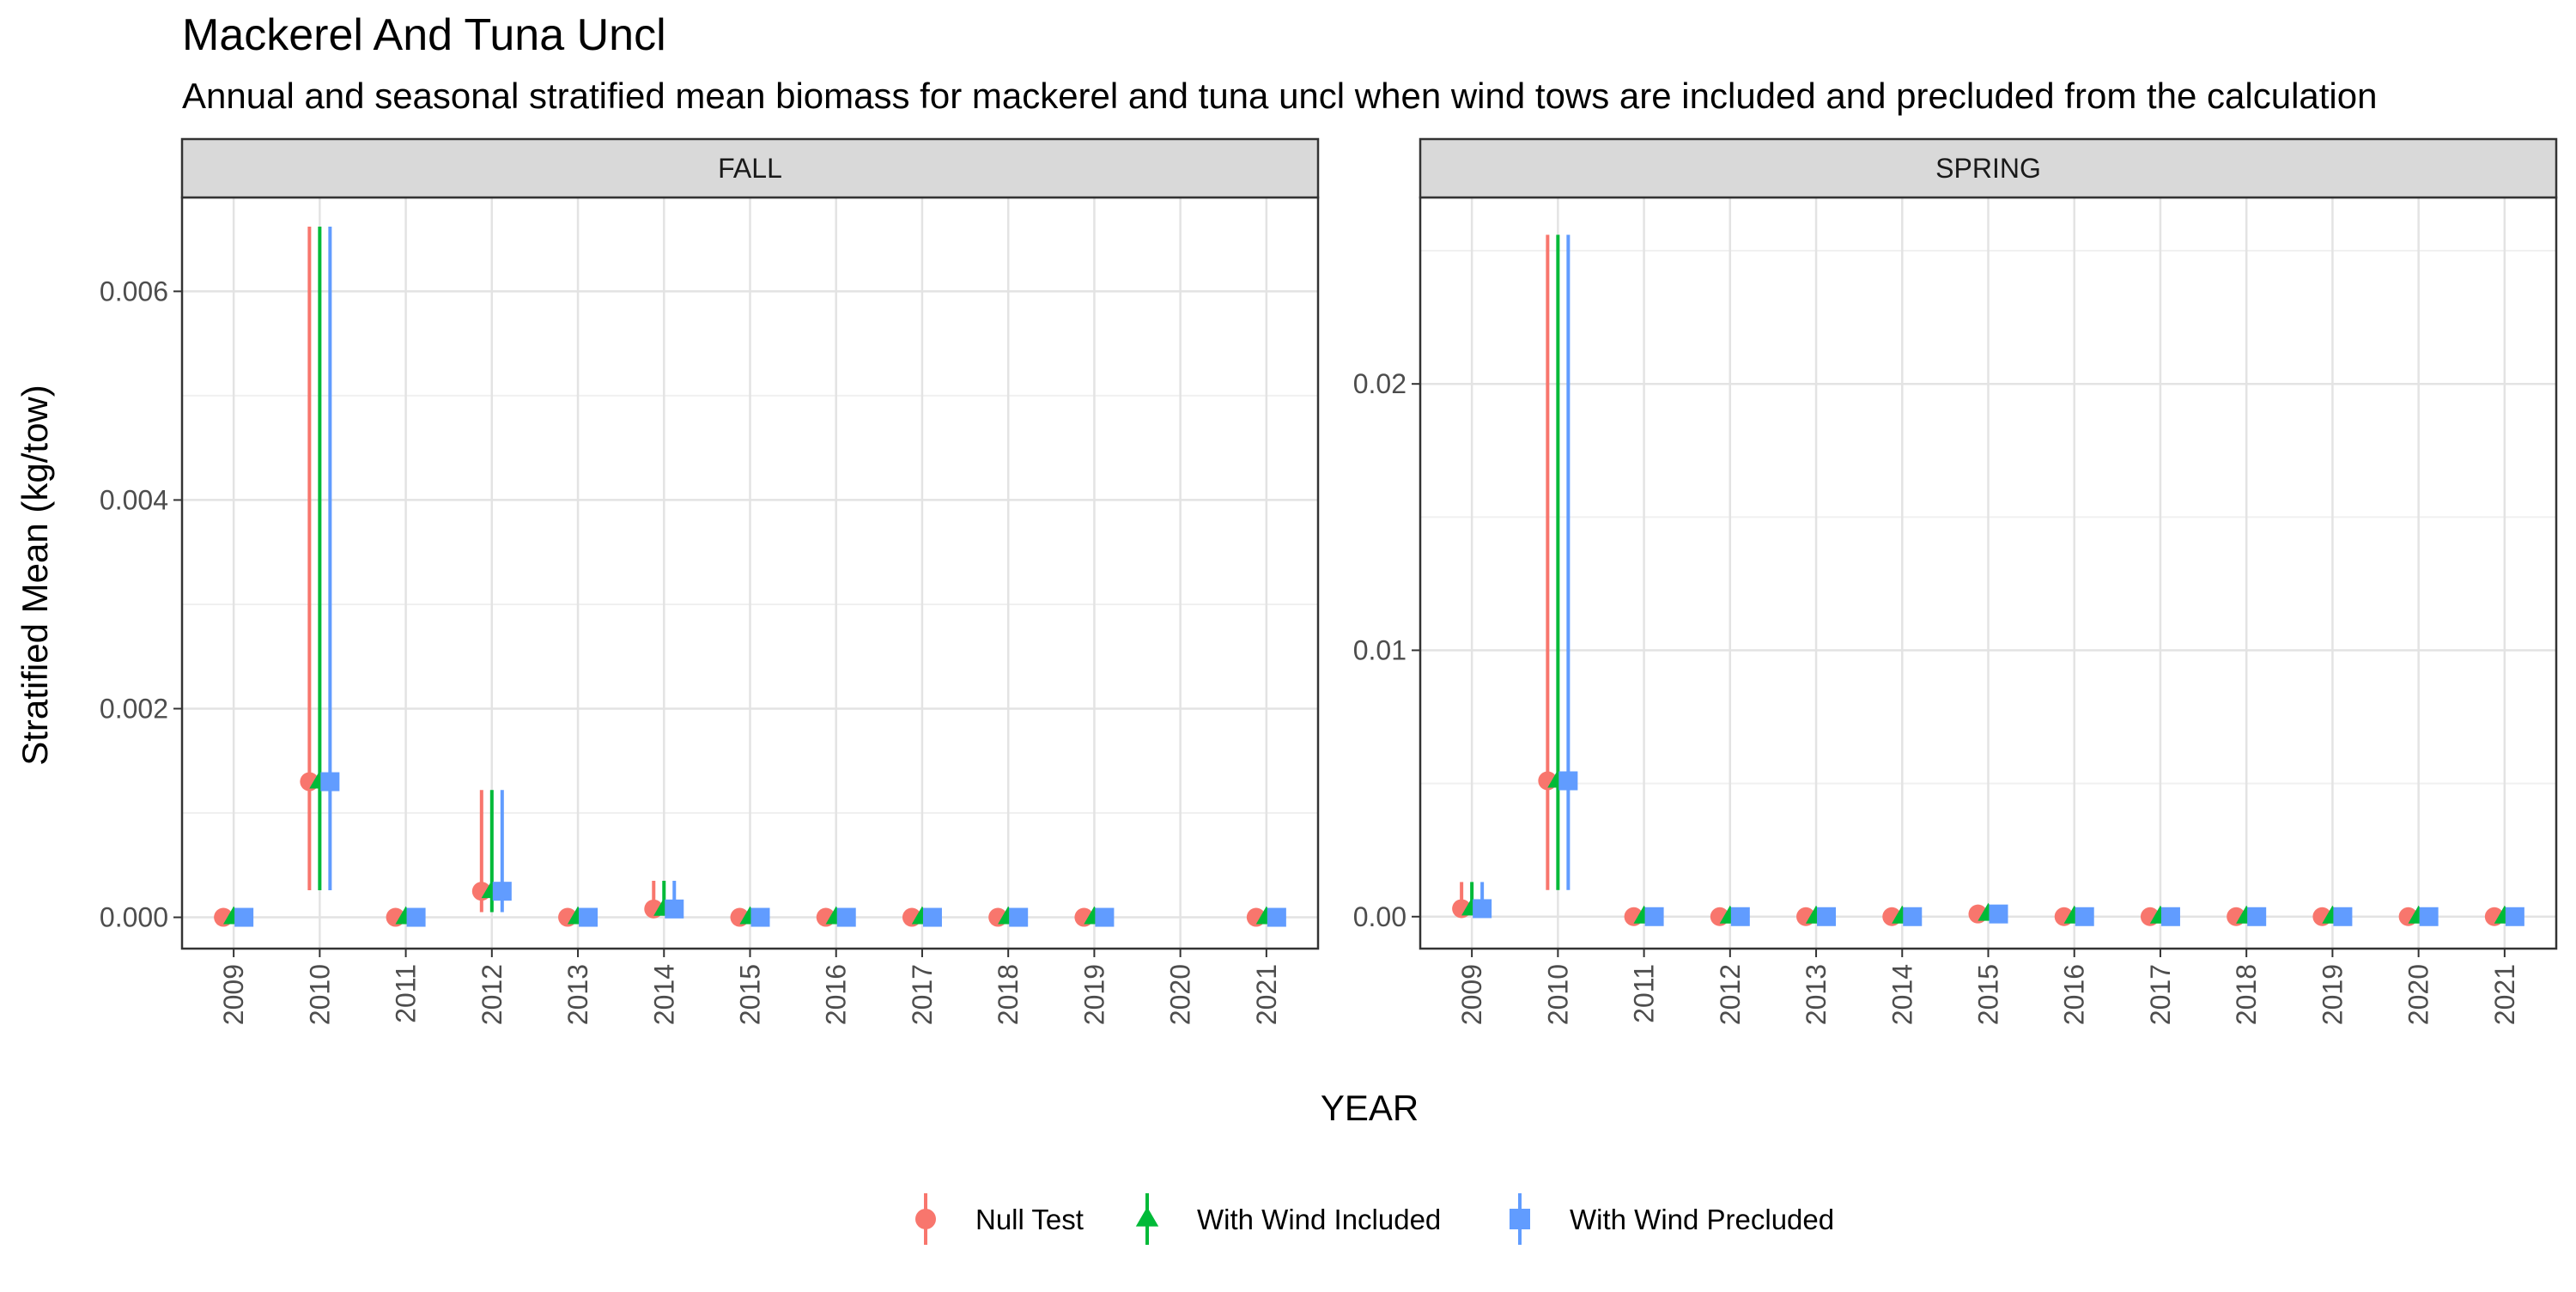 The image size is (2576, 1292). I want to click on legend-item-with-wind-included: With Wind Included, so click(1288, 1219).